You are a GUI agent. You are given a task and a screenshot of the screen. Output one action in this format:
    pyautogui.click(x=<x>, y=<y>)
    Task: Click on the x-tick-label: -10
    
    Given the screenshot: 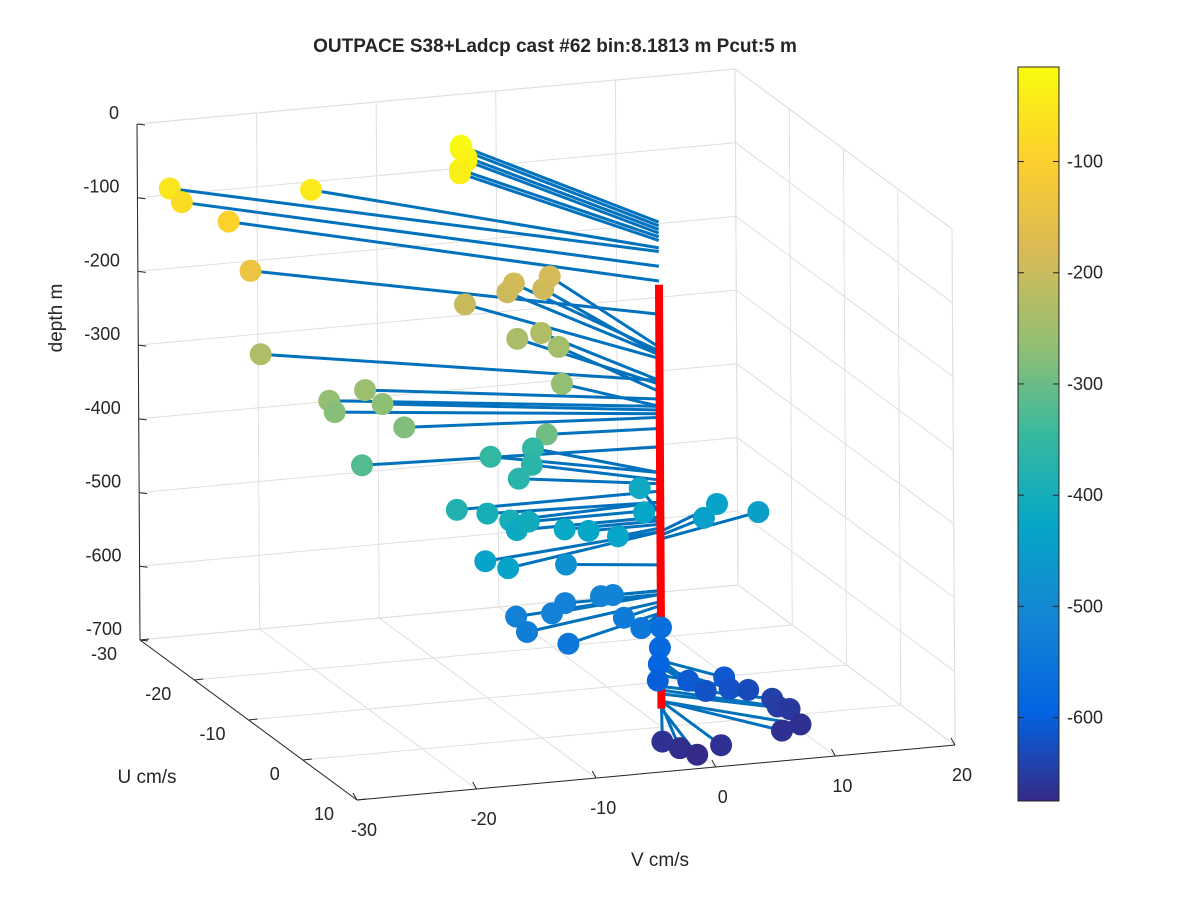 What is the action you would take?
    pyautogui.click(x=603, y=808)
    